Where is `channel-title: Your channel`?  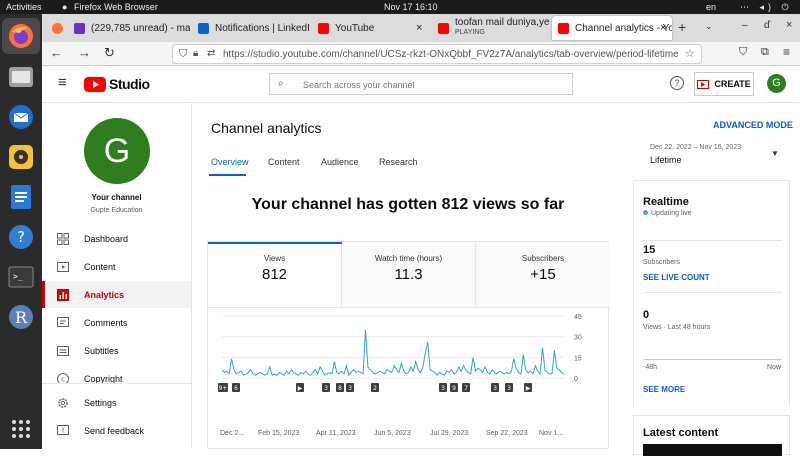
channel-title: Your channel is located at coordinates (116, 197).